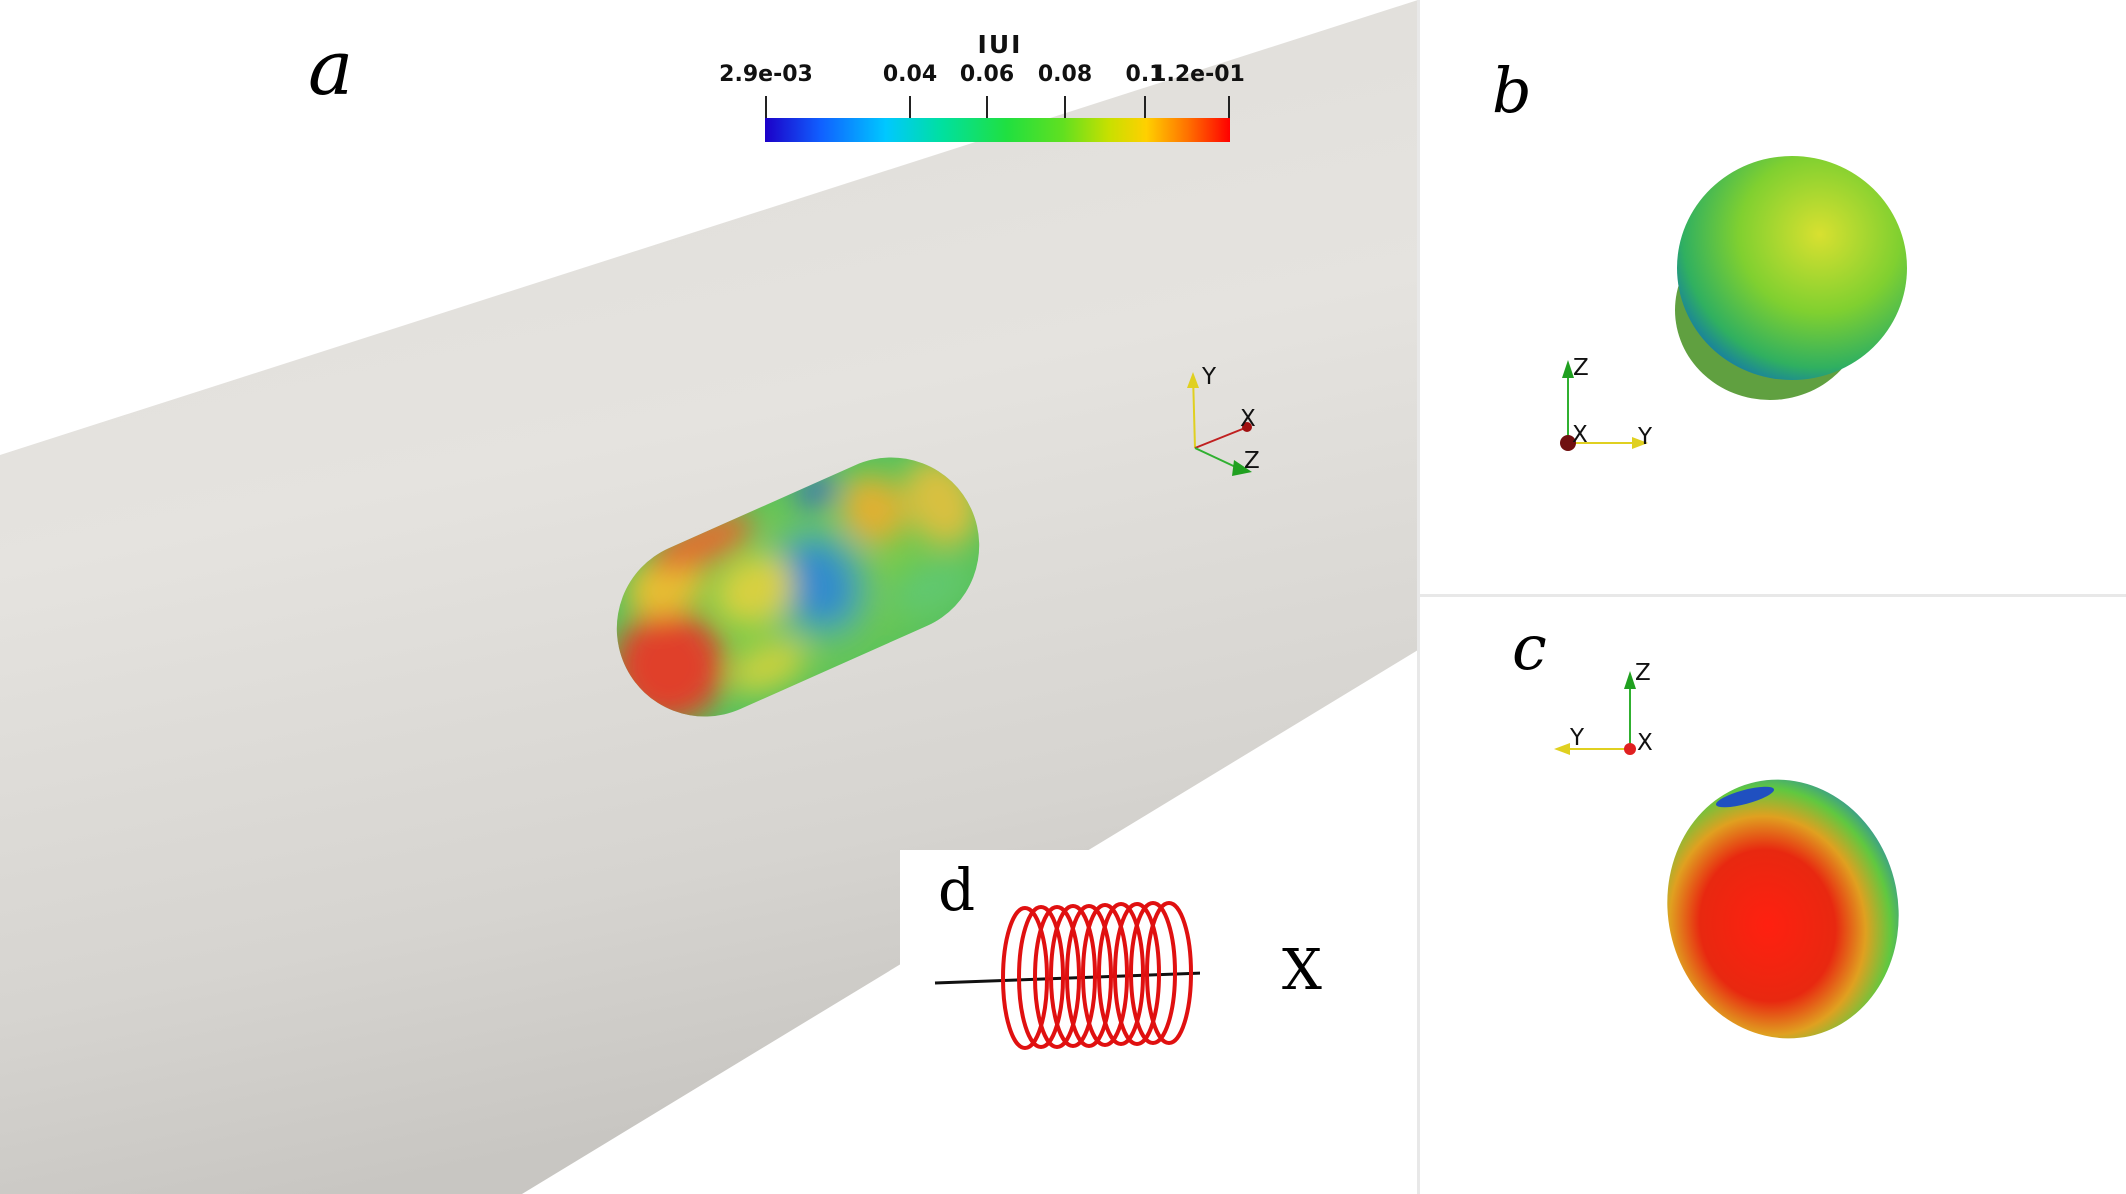 This screenshot has height=1194, width=2126. What do you see at coordinates (910, 74) in the screenshot?
I see `color-bar-tick: 0.04` at bounding box center [910, 74].